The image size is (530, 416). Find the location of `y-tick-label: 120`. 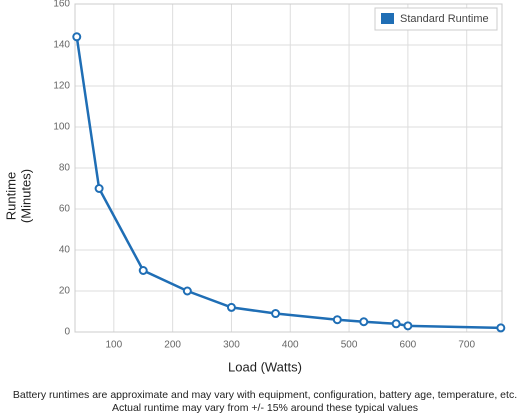

y-tick-label: 120 is located at coordinates (61, 86).